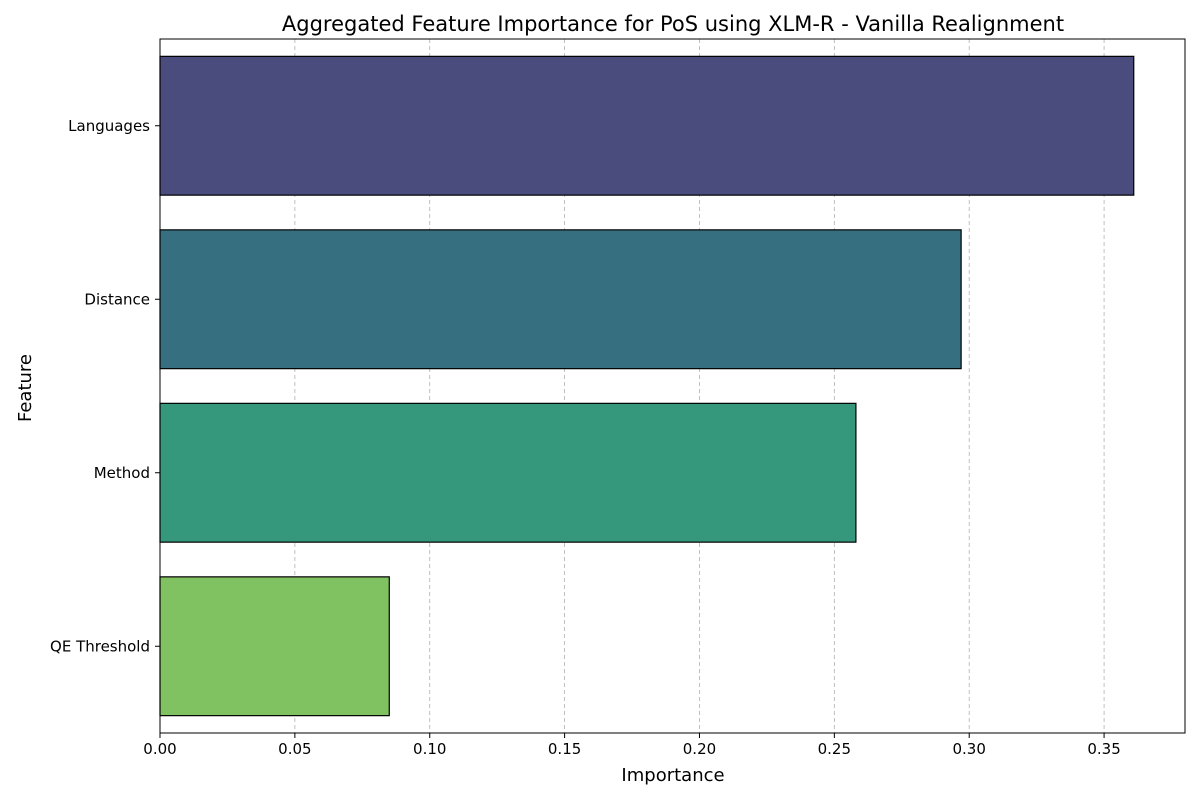  Describe the element at coordinates (508, 472) in the screenshot. I see `bar-method` at that location.